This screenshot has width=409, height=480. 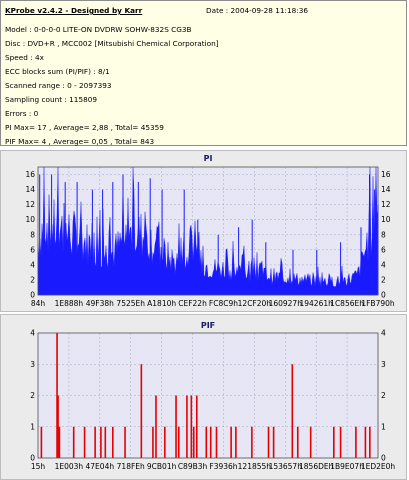 What do you see at coordinates (286, 466) in the screenshot?
I see `x-tick-label: 153657h` at bounding box center [286, 466].